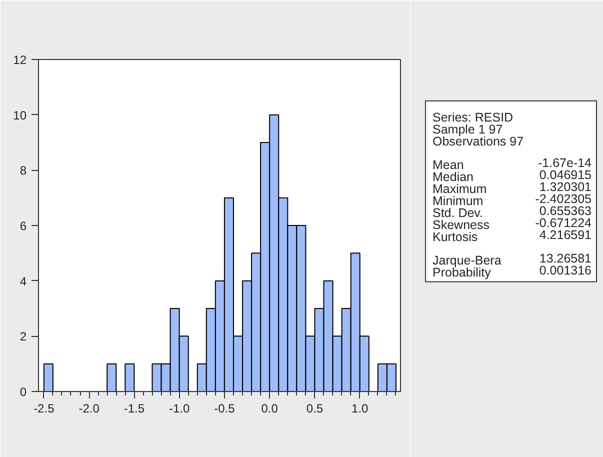  What do you see at coordinates (315, 409) in the screenshot?
I see `x-tick-label: 0.5` at bounding box center [315, 409].